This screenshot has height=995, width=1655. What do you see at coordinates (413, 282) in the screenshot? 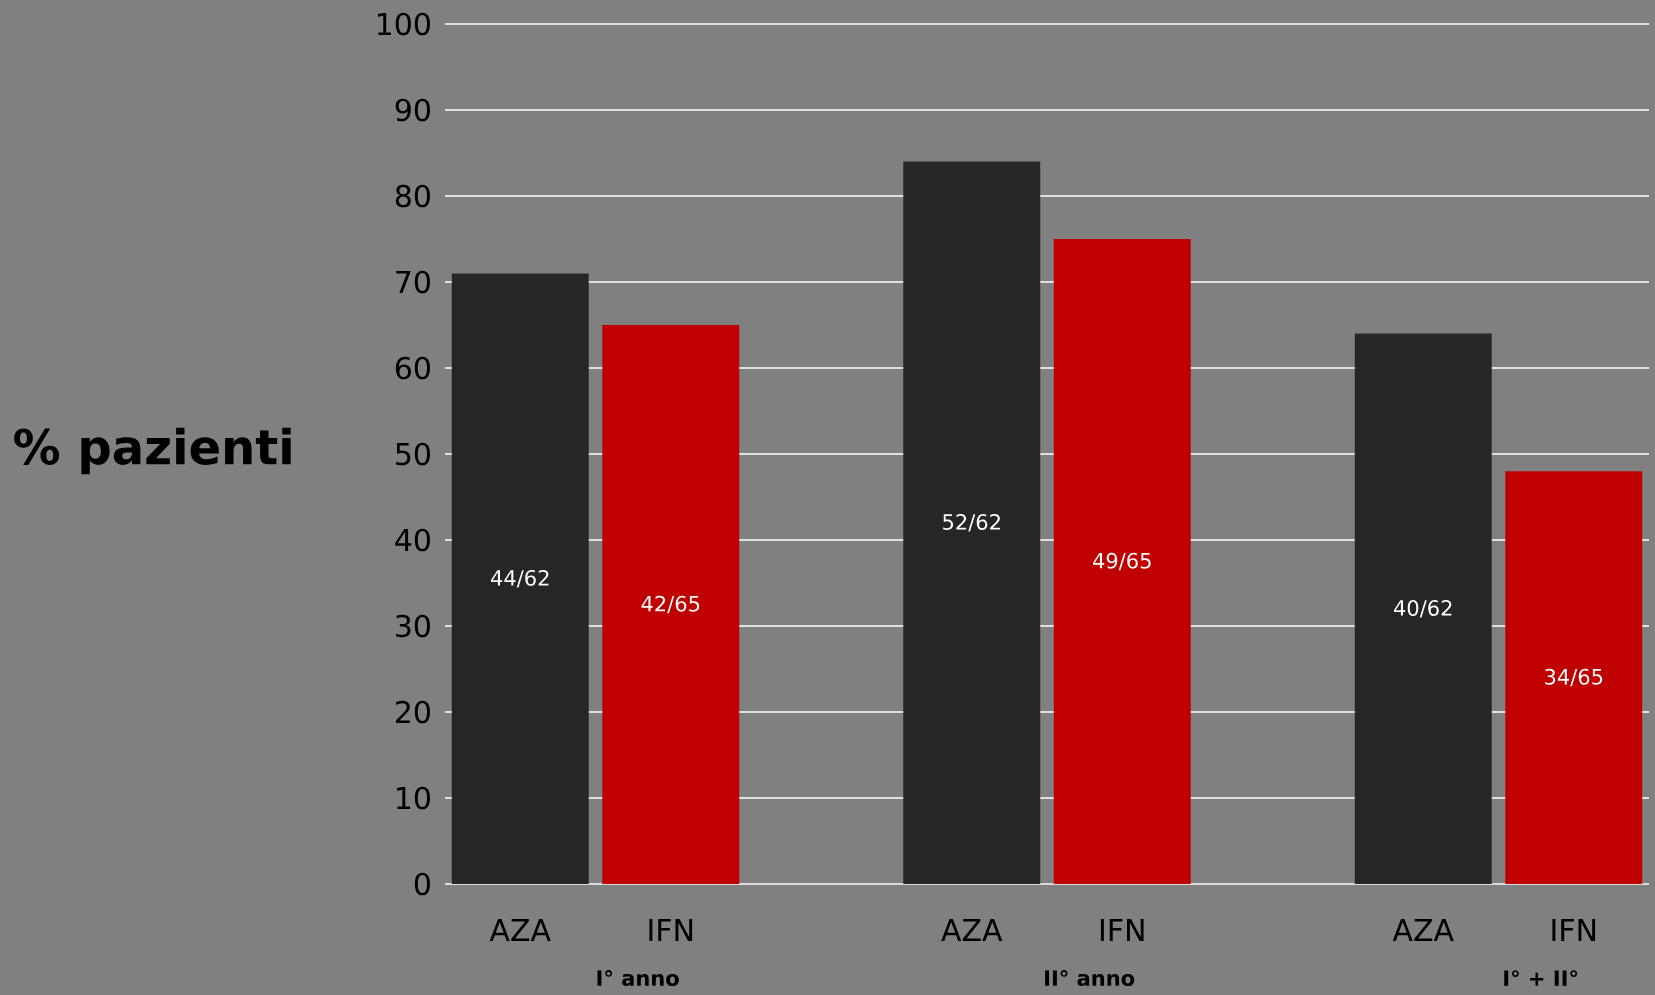
I see `y-tick-label: 70` at bounding box center [413, 282].